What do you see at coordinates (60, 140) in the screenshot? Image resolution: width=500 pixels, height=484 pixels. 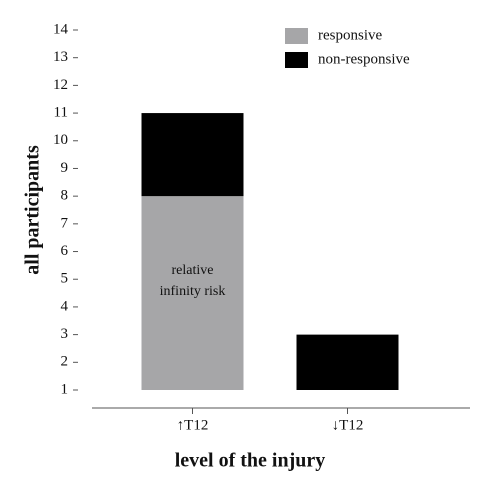 I see `y-tick-label: 10` at bounding box center [60, 140].